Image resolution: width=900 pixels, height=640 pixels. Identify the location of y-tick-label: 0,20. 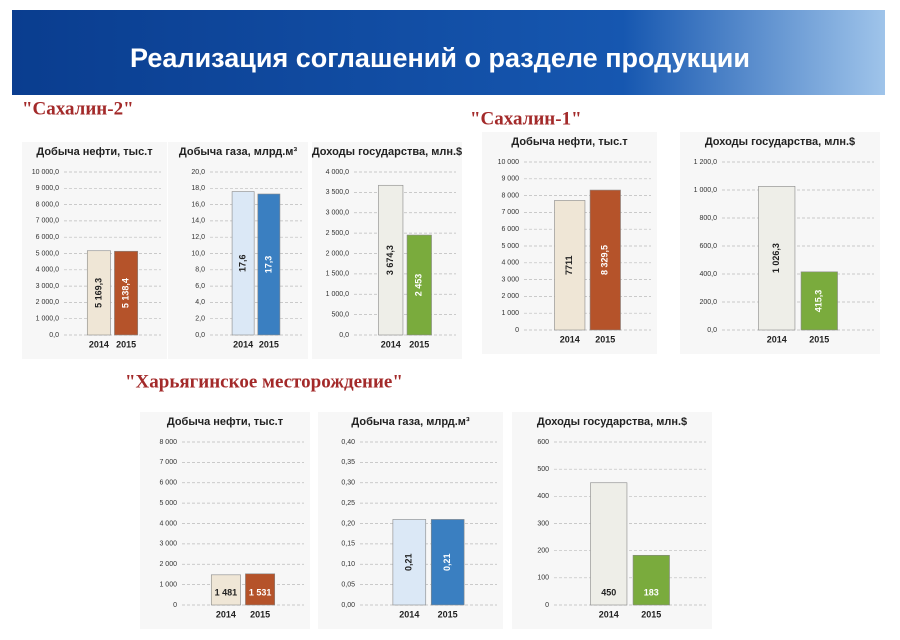
(348, 523).